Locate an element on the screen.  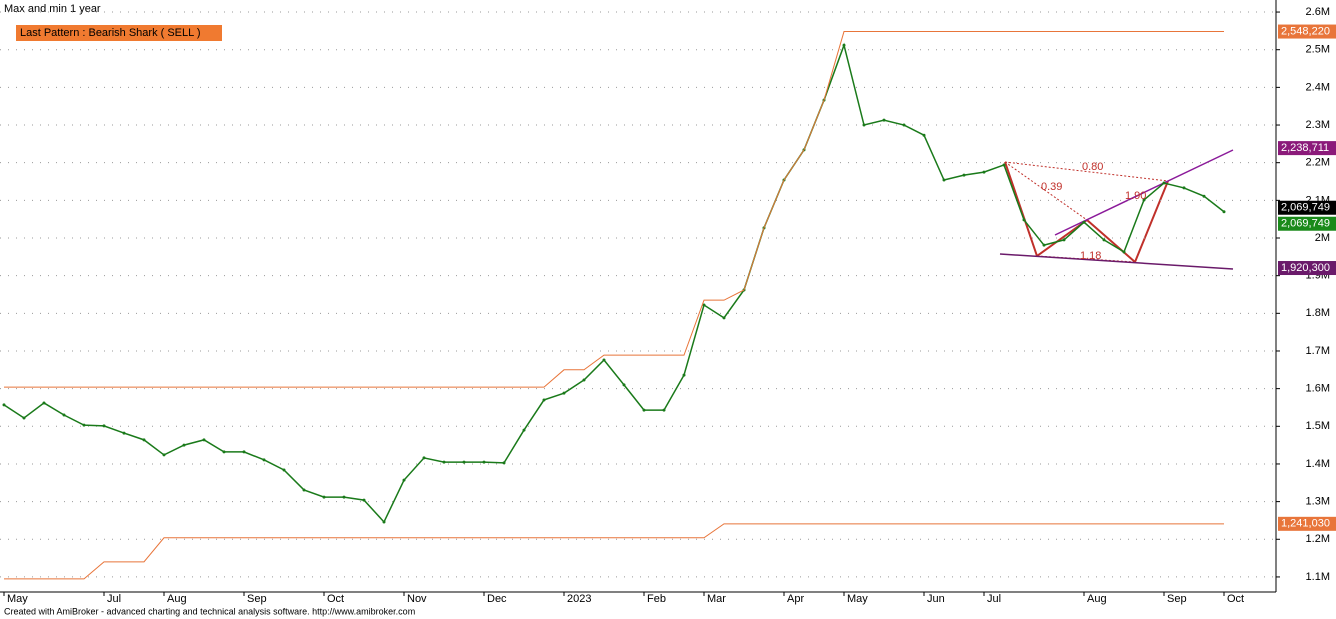
x-tick-label: May is located at coordinates (17, 599).